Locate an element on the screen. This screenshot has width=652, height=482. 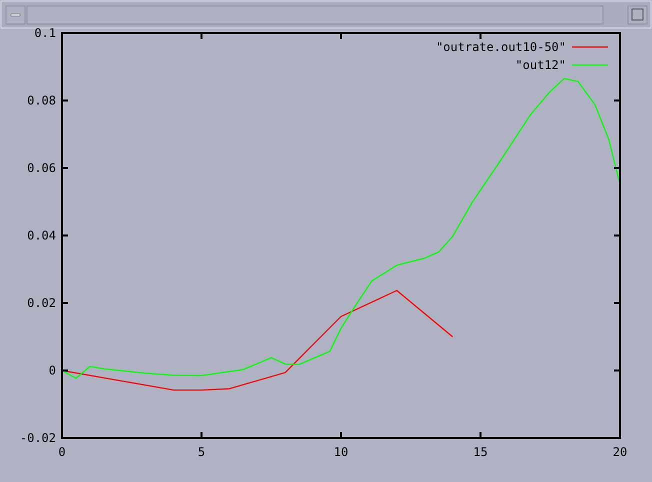
y-tick-label: 0.02 is located at coordinates (41, 303).